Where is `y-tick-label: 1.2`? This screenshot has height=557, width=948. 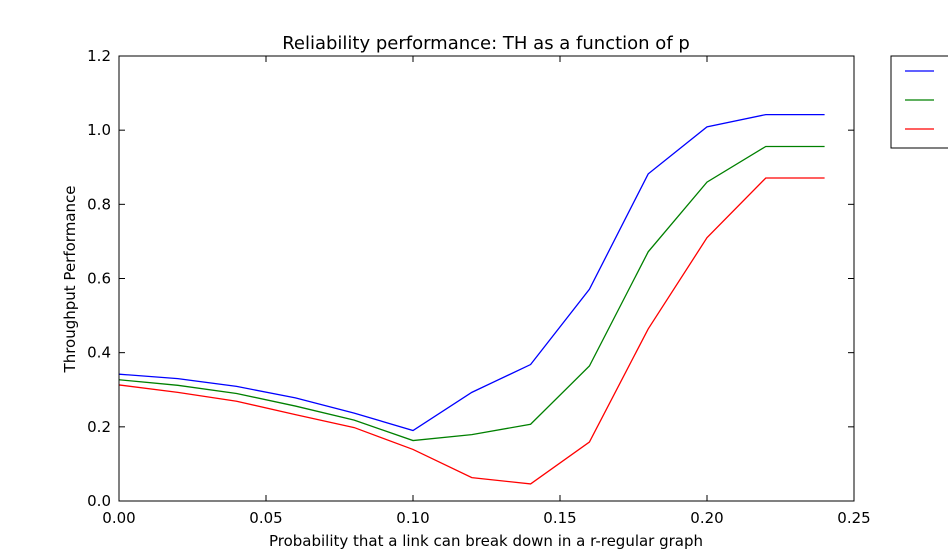
y-tick-label: 1.2 is located at coordinates (99, 56).